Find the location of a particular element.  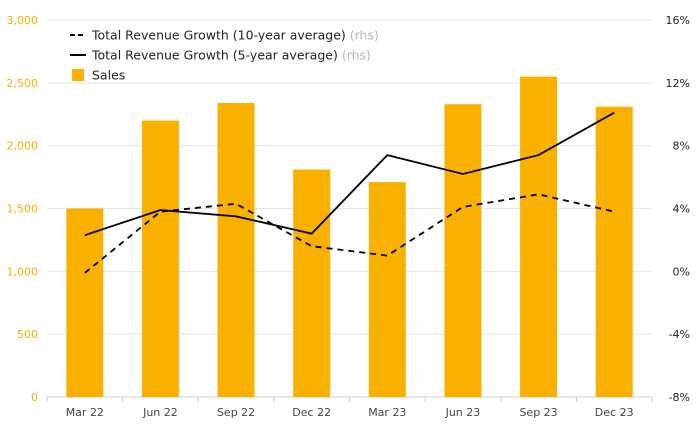

line-10-year-average is located at coordinates (349, 233).